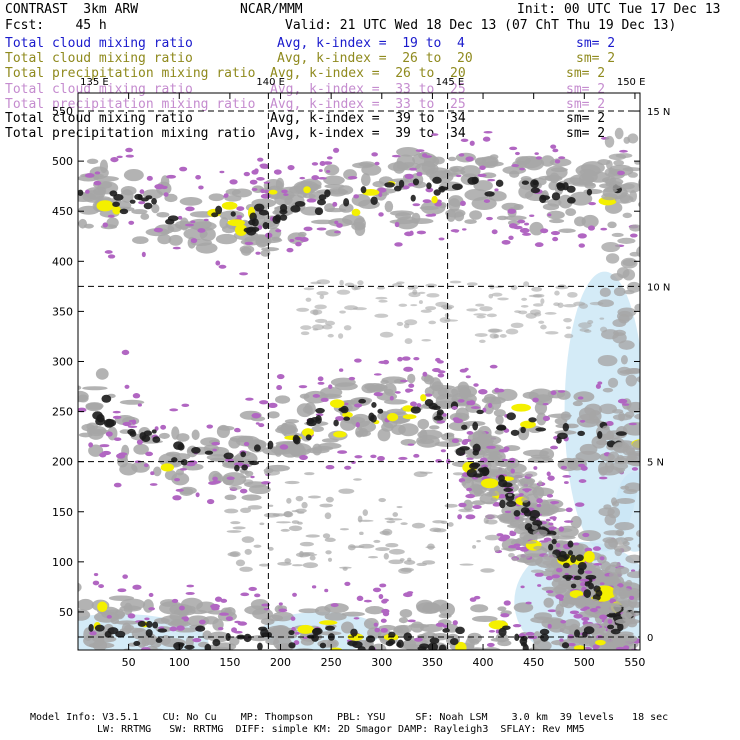  Describe the element at coordinates (99, 58) in the screenshot. I see `legend-name: Total cloud mixing ratio` at that location.